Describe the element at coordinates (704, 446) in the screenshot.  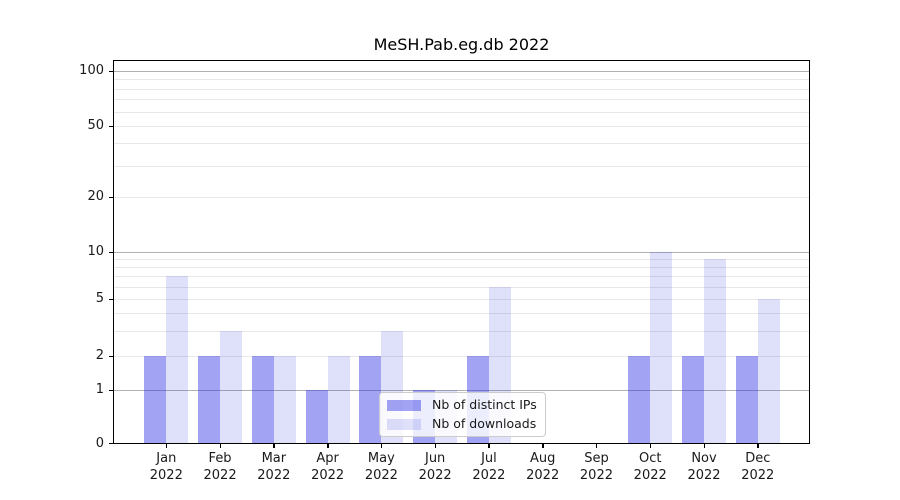
I see `x-tick-mark-nov` at that location.